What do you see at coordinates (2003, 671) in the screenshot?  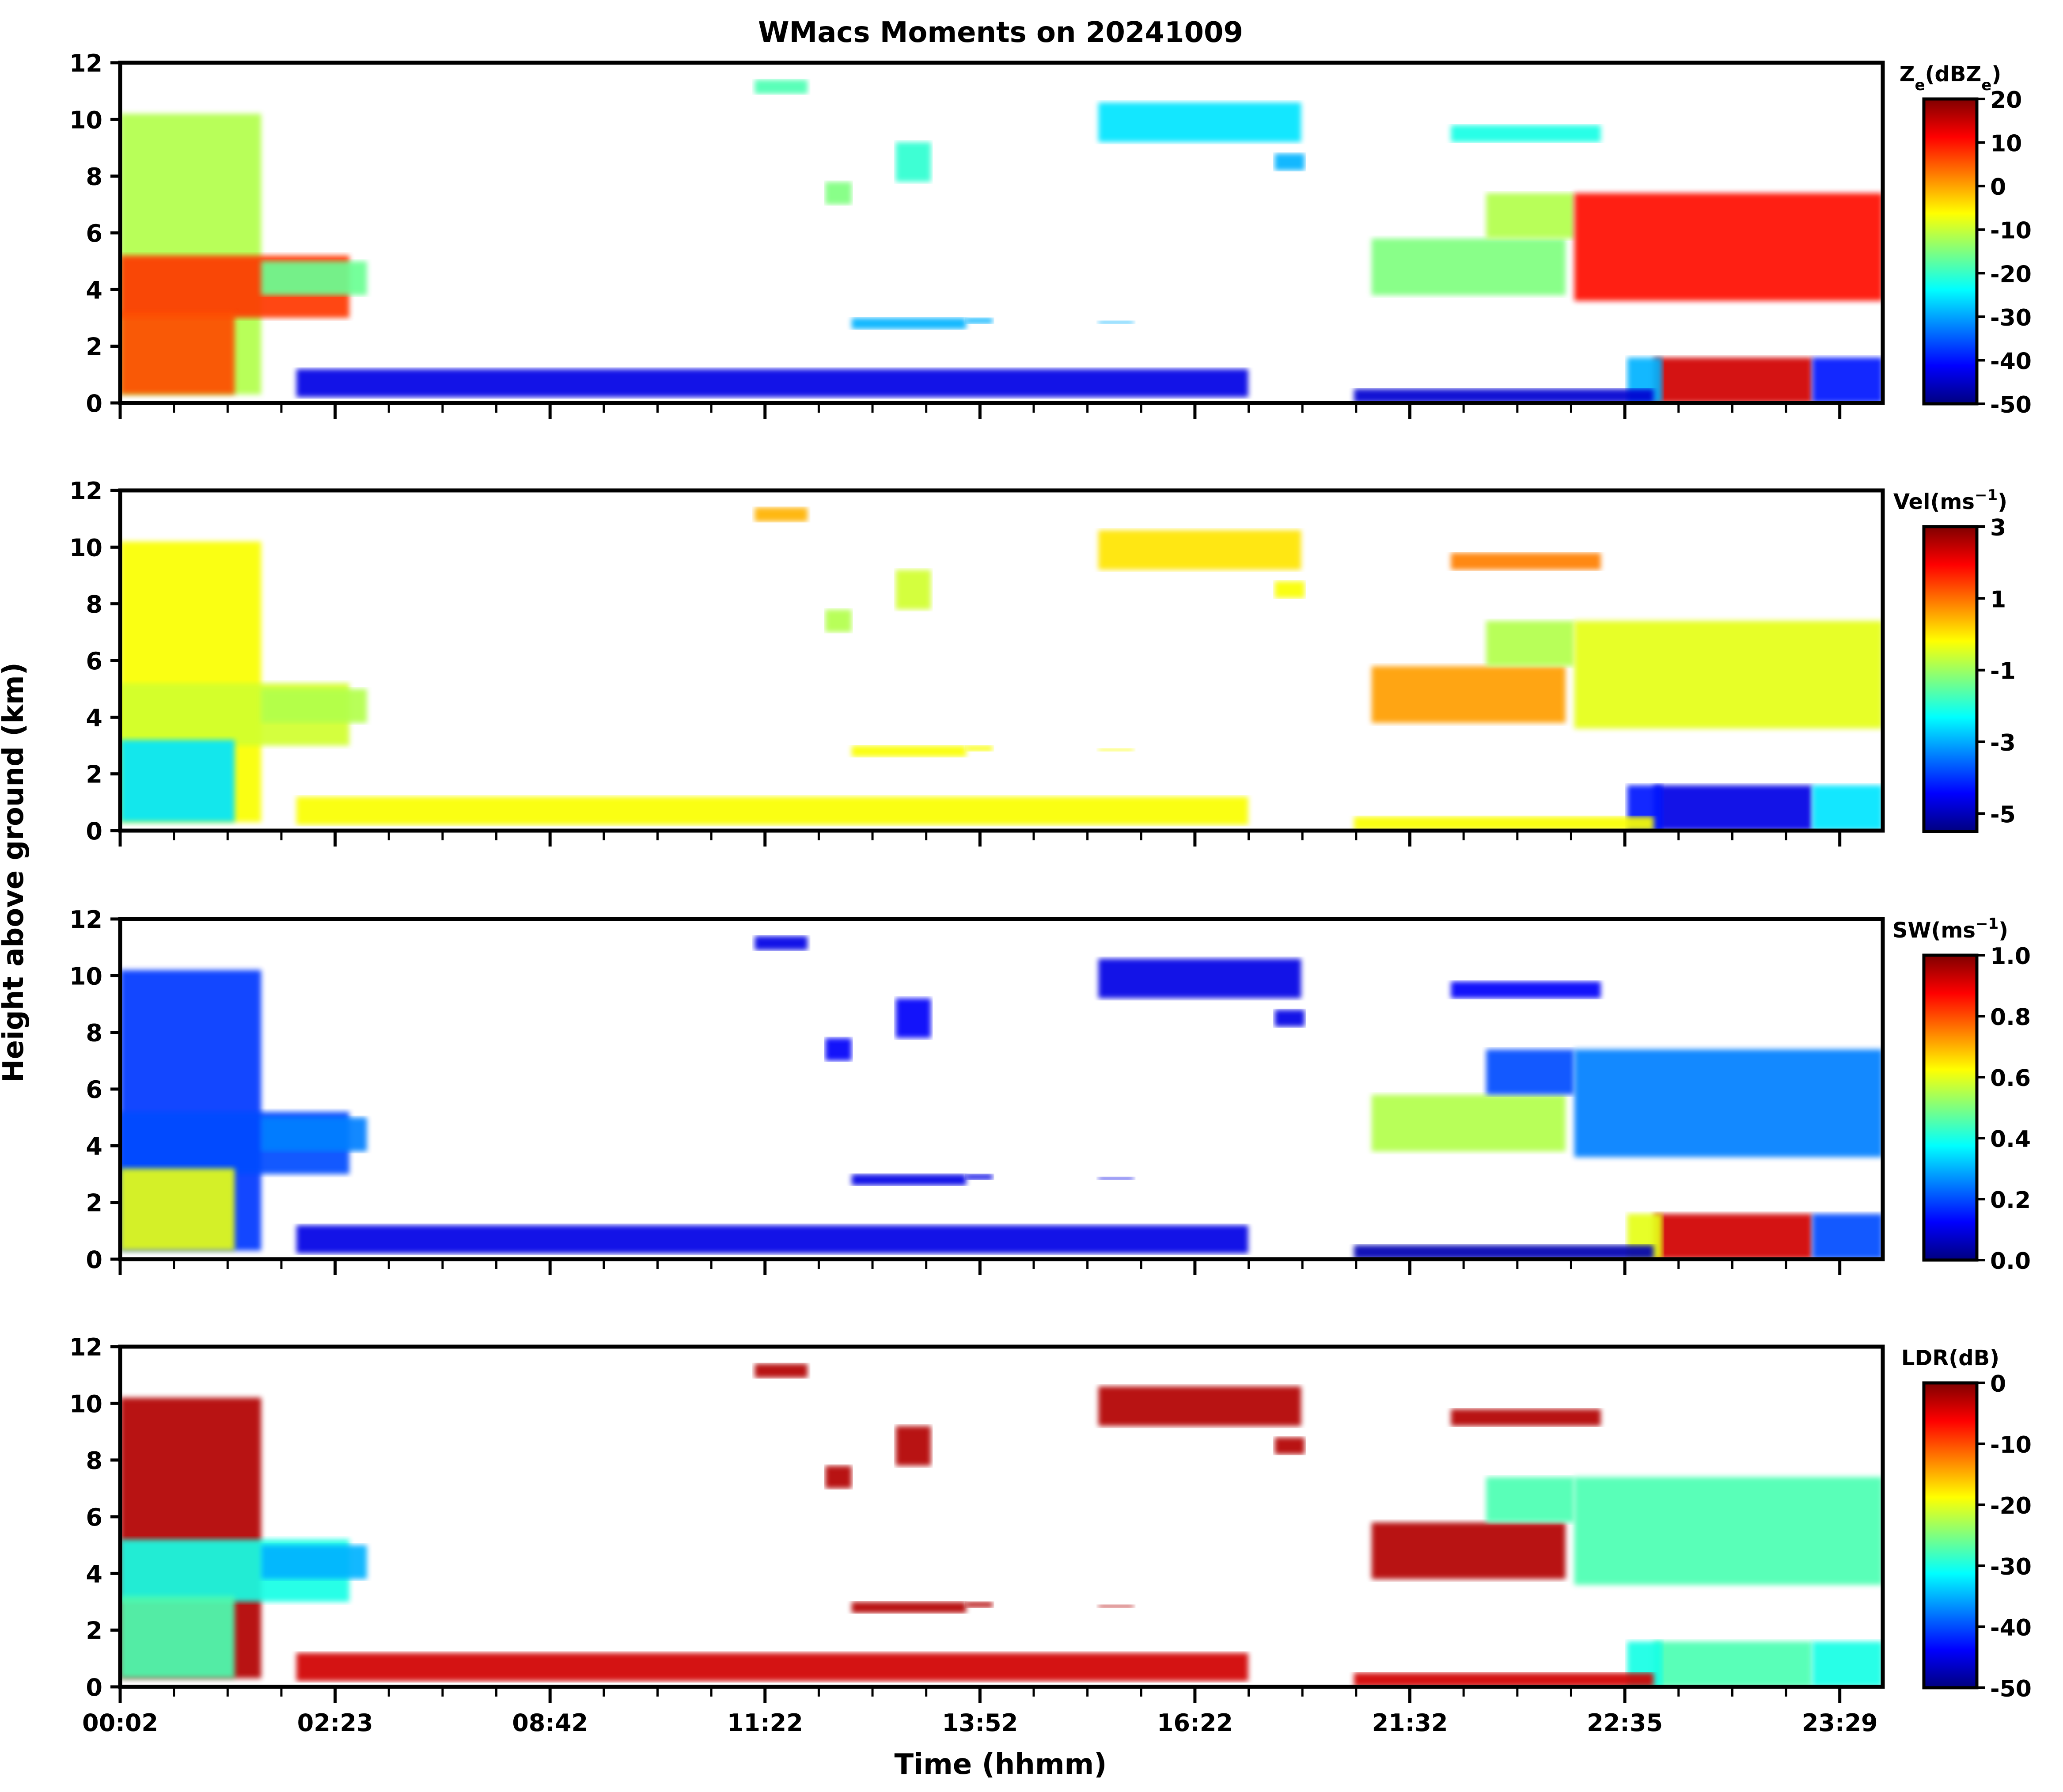 I see `colorbar-tick-label: -1` at bounding box center [2003, 671].